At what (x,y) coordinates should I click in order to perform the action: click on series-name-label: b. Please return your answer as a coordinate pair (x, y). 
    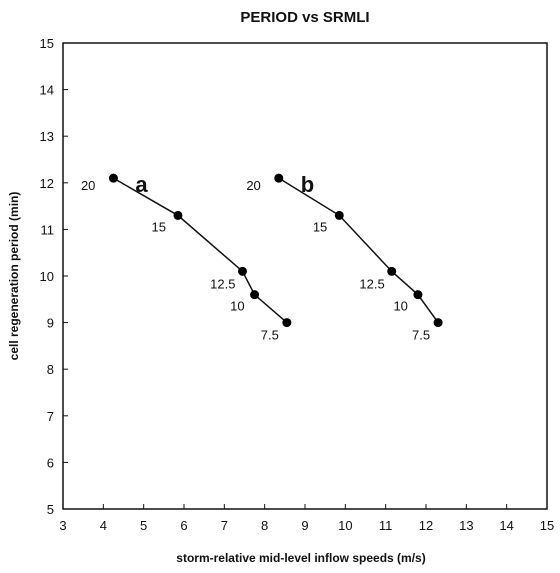
    Looking at the image, I should click on (307, 184).